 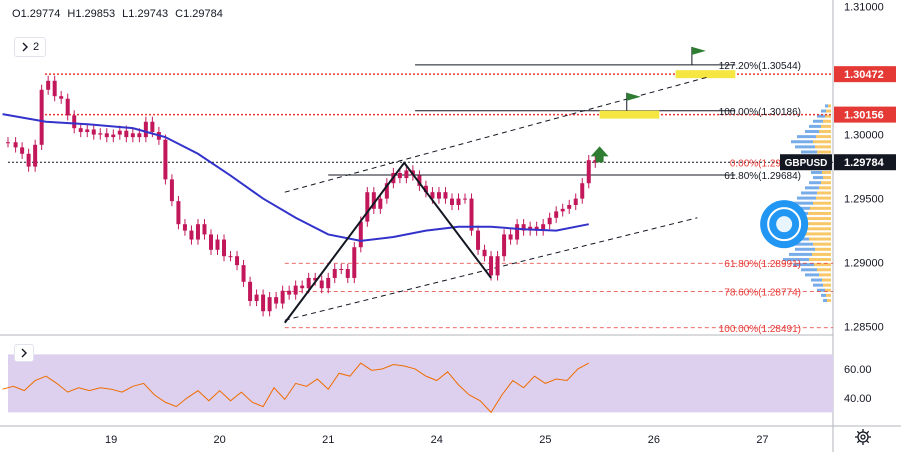 What do you see at coordinates (30, 47) in the screenshot?
I see `indicators-collapse-button: 2` at bounding box center [30, 47].